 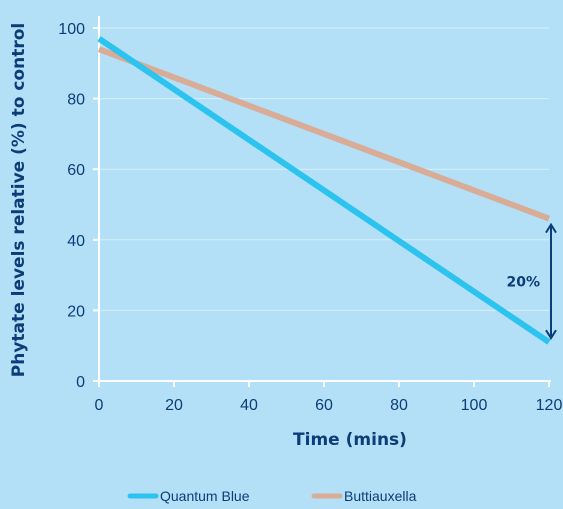 What do you see at coordinates (551, 228) in the screenshot?
I see `annotation-arrow-head-top` at bounding box center [551, 228].